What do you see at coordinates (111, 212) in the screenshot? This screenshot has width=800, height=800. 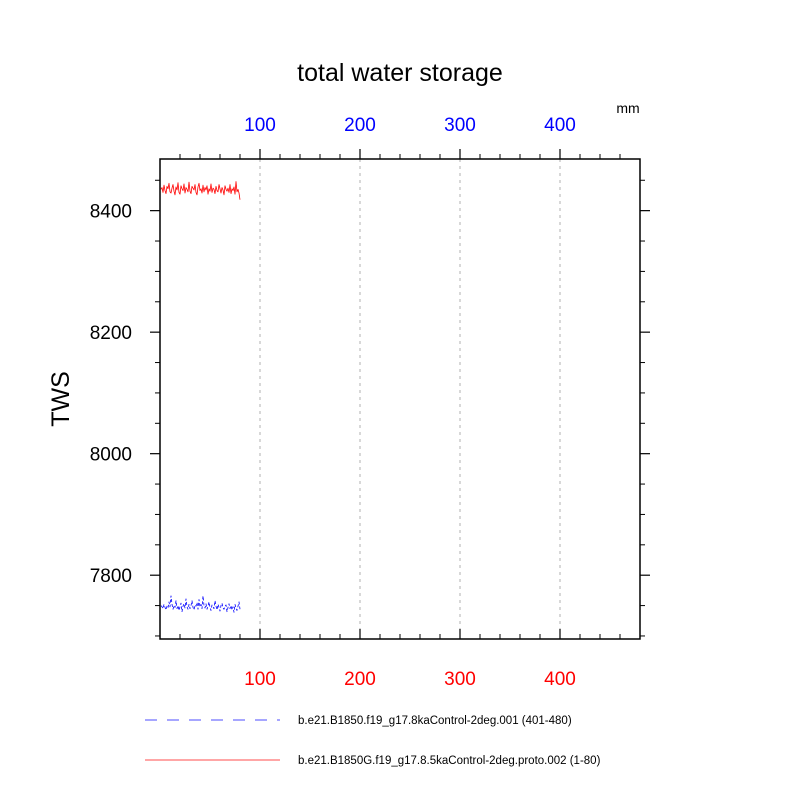 I see `y-tick-label-8400: 8400` at bounding box center [111, 212].